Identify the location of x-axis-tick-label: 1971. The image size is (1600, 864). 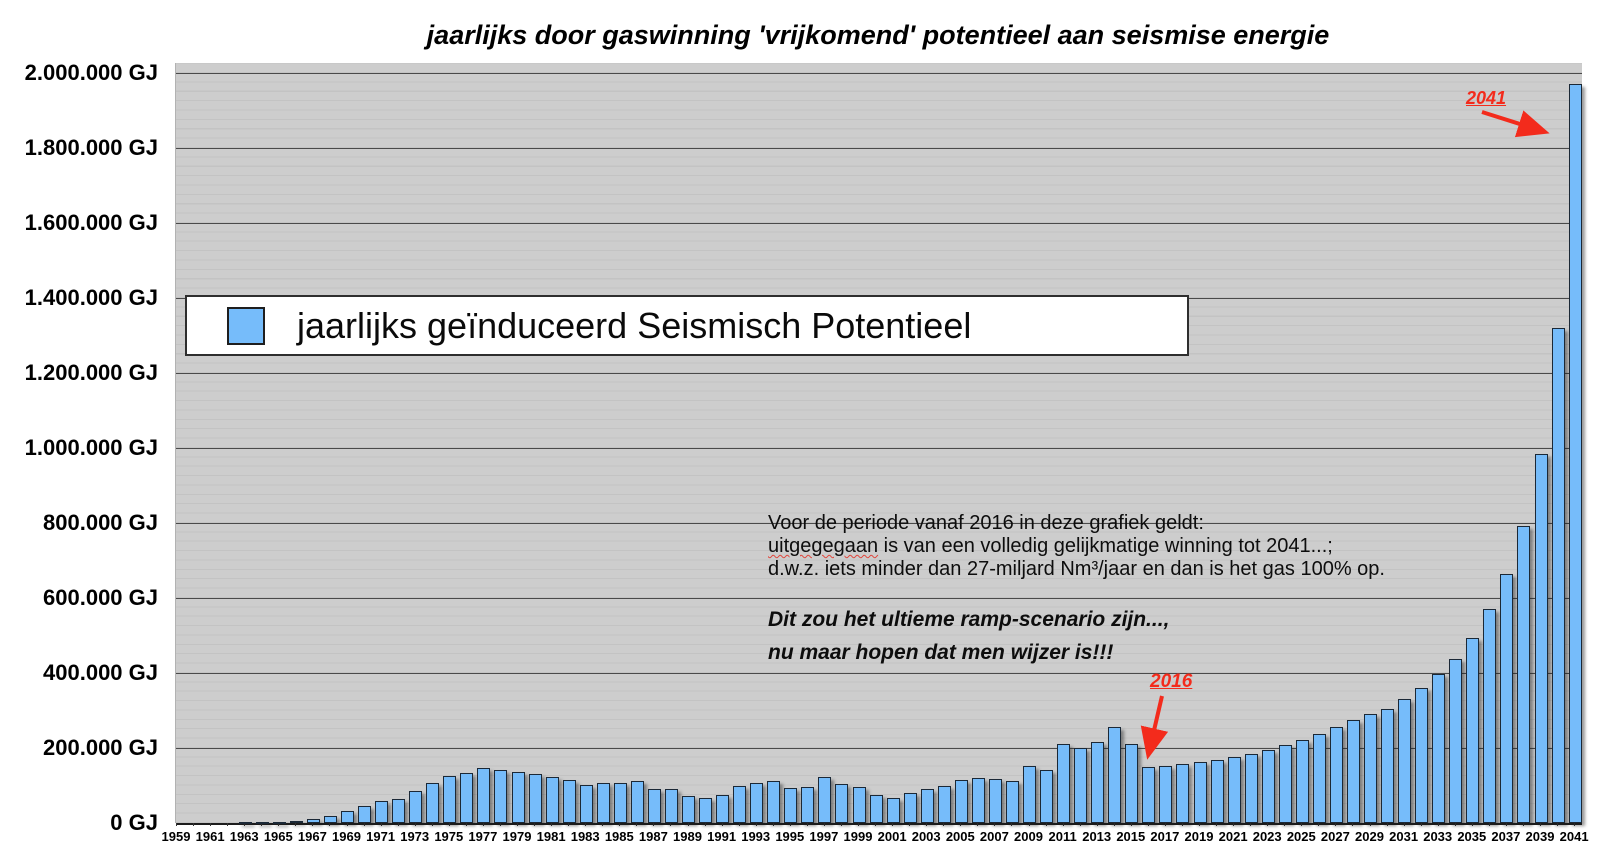
(381, 836).